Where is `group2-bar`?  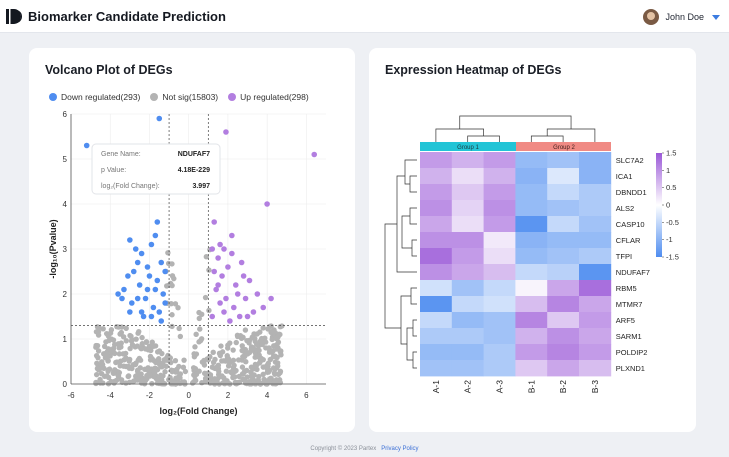 group2-bar is located at coordinates (563, 146).